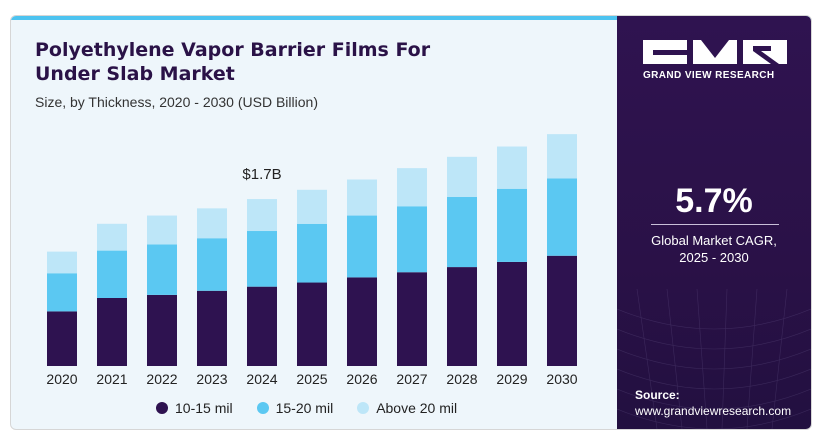  I want to click on bar-2028-10-15-mil, so click(462, 316).